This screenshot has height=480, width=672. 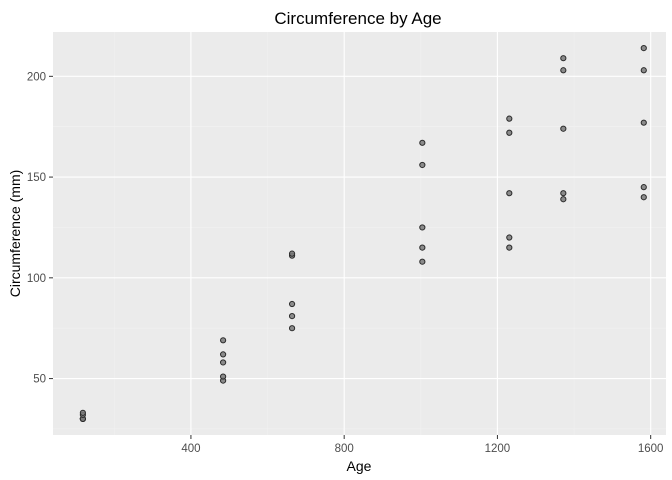 What do you see at coordinates (15, 234) in the screenshot?
I see `y-axis-title: Circumference (mm)` at bounding box center [15, 234].